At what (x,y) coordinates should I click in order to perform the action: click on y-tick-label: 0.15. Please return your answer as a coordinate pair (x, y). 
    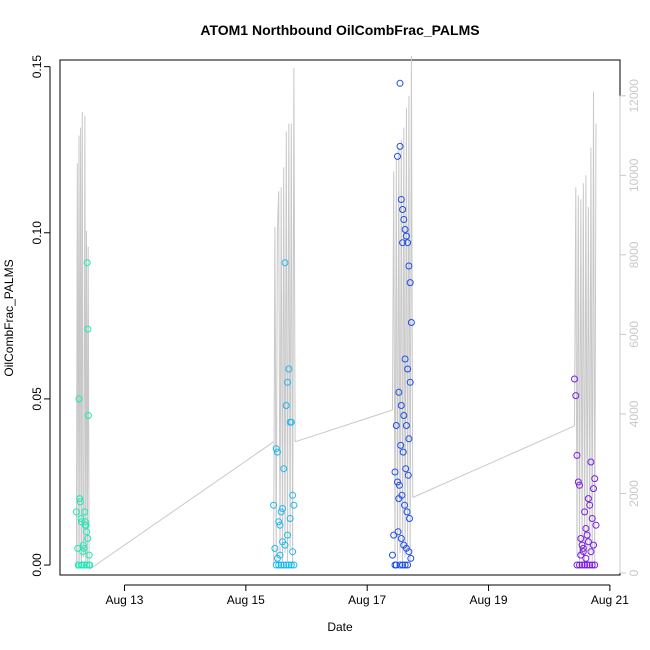
    Looking at the image, I should click on (37, 67).